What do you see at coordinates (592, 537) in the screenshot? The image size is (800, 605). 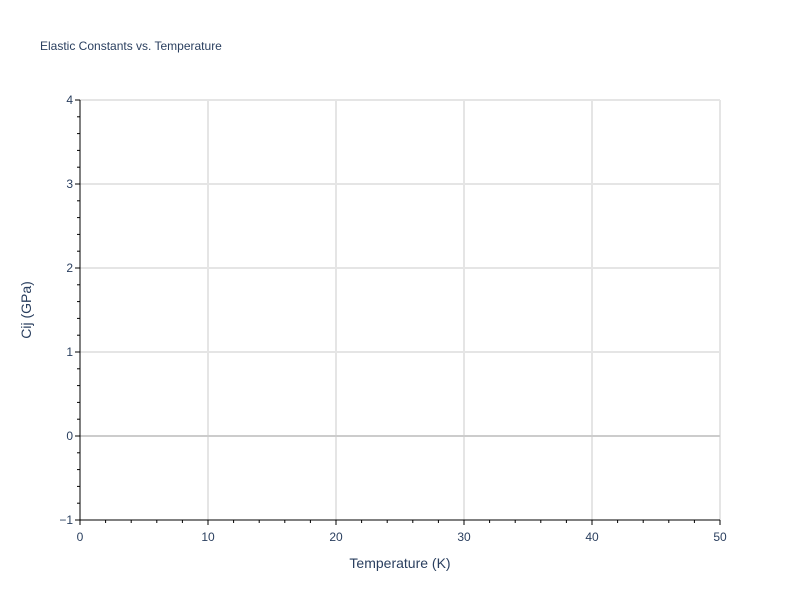 I see `x-tick-label: 40` at bounding box center [592, 537].